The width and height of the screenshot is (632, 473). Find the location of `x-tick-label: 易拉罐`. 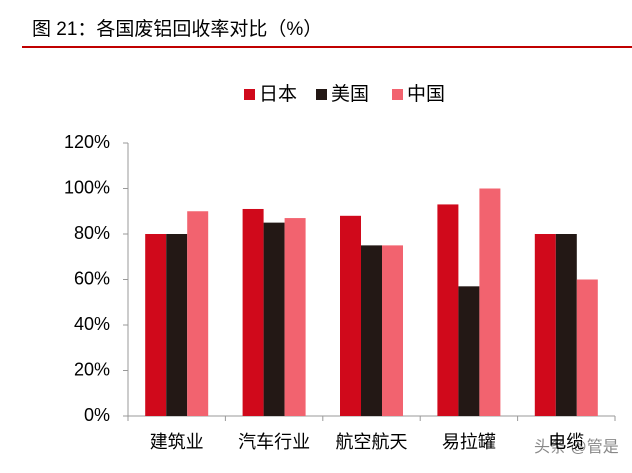

x-tick-label: 易拉罐 is located at coordinates (469, 442).